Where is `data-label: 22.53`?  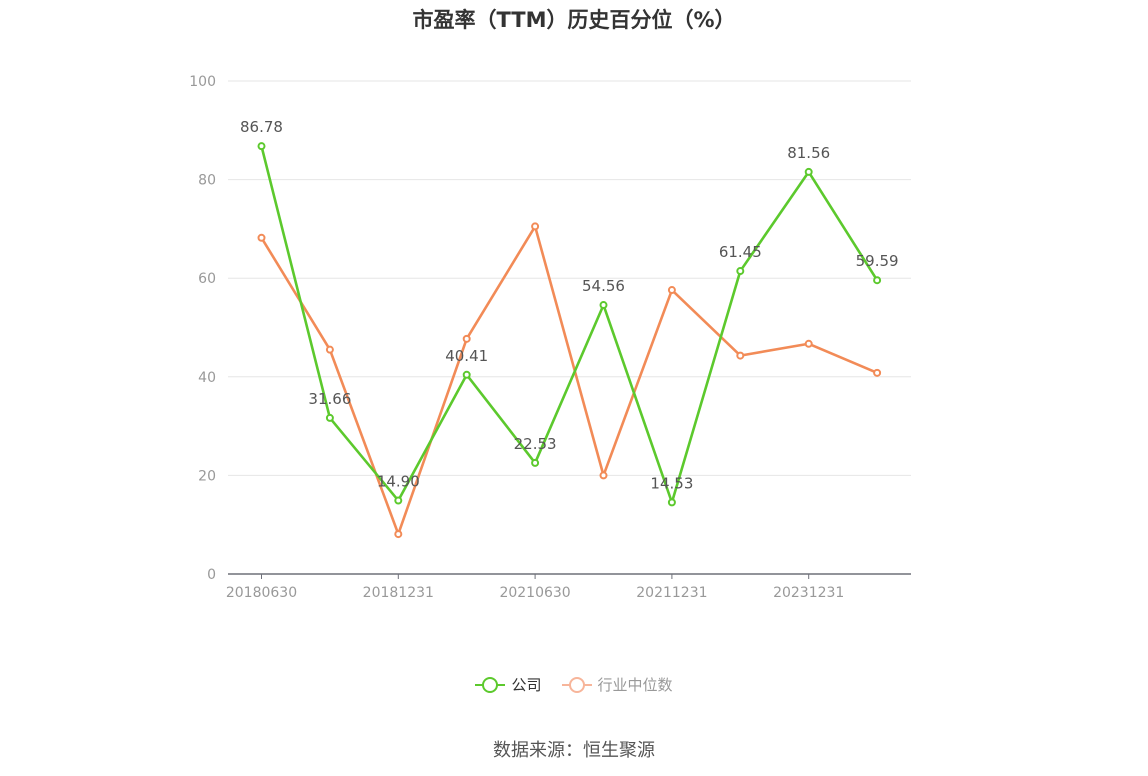
data-label: 22.53 is located at coordinates (535, 444).